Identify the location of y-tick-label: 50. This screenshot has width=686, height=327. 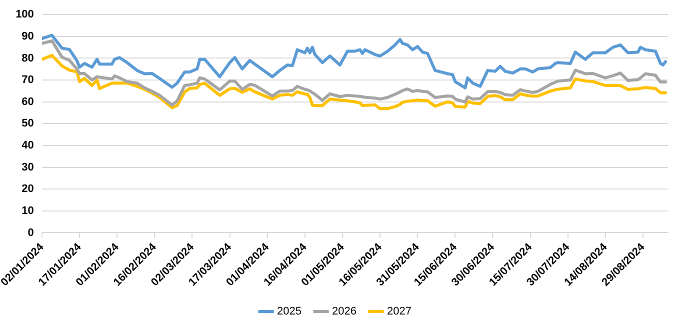
(28, 124).